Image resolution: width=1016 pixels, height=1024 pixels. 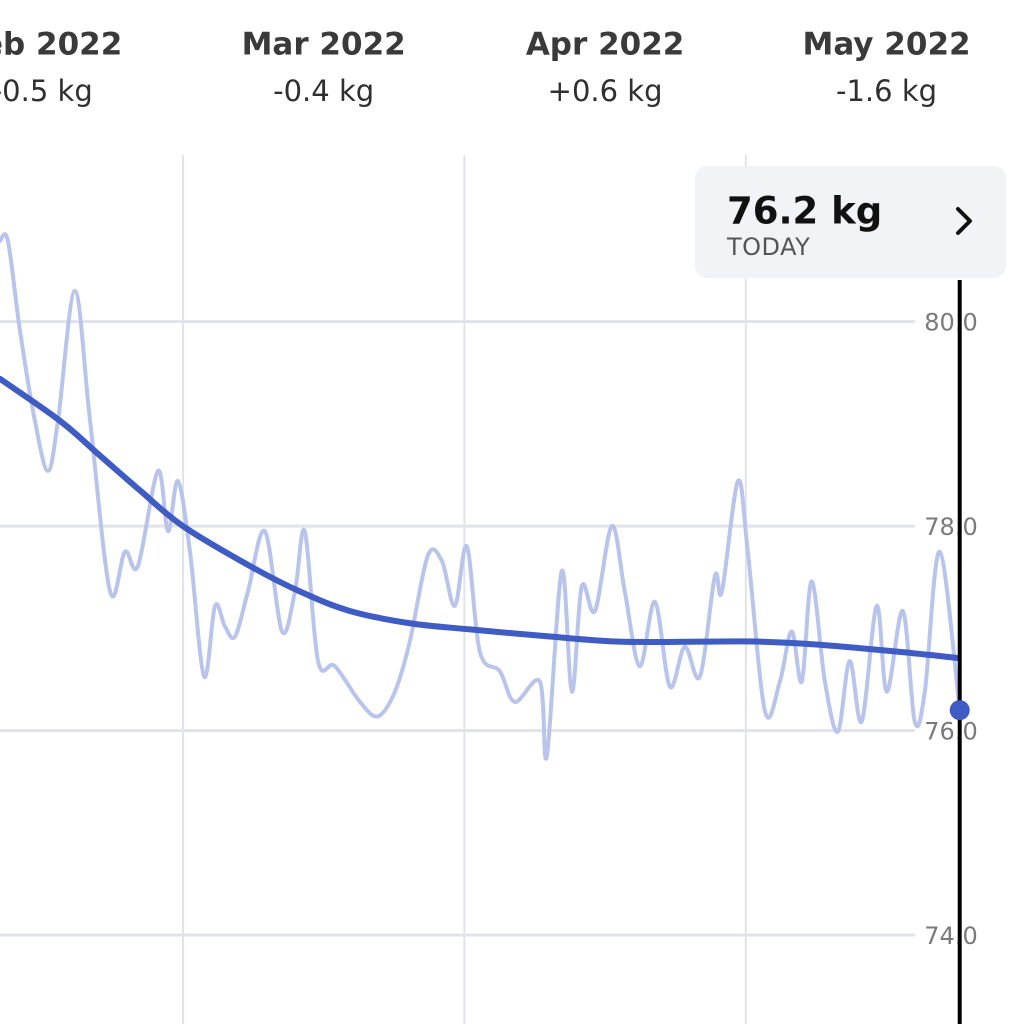 I want to click on month-label: May 2022, so click(x=886, y=45).